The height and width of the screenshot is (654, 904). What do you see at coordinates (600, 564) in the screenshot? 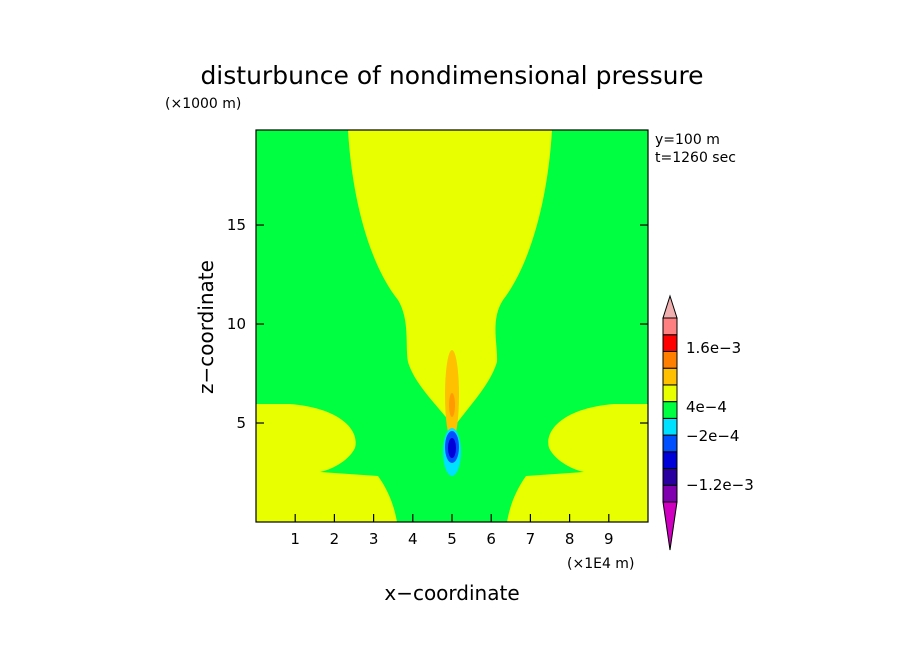
I see `x-unit-label: (×1E4 m)` at bounding box center [600, 564].